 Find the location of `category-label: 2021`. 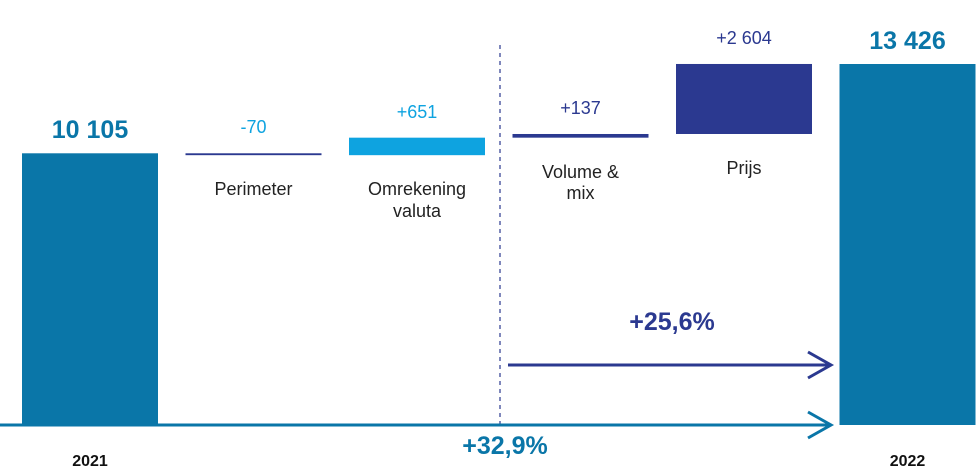

category-label: 2021 is located at coordinates (90, 461).